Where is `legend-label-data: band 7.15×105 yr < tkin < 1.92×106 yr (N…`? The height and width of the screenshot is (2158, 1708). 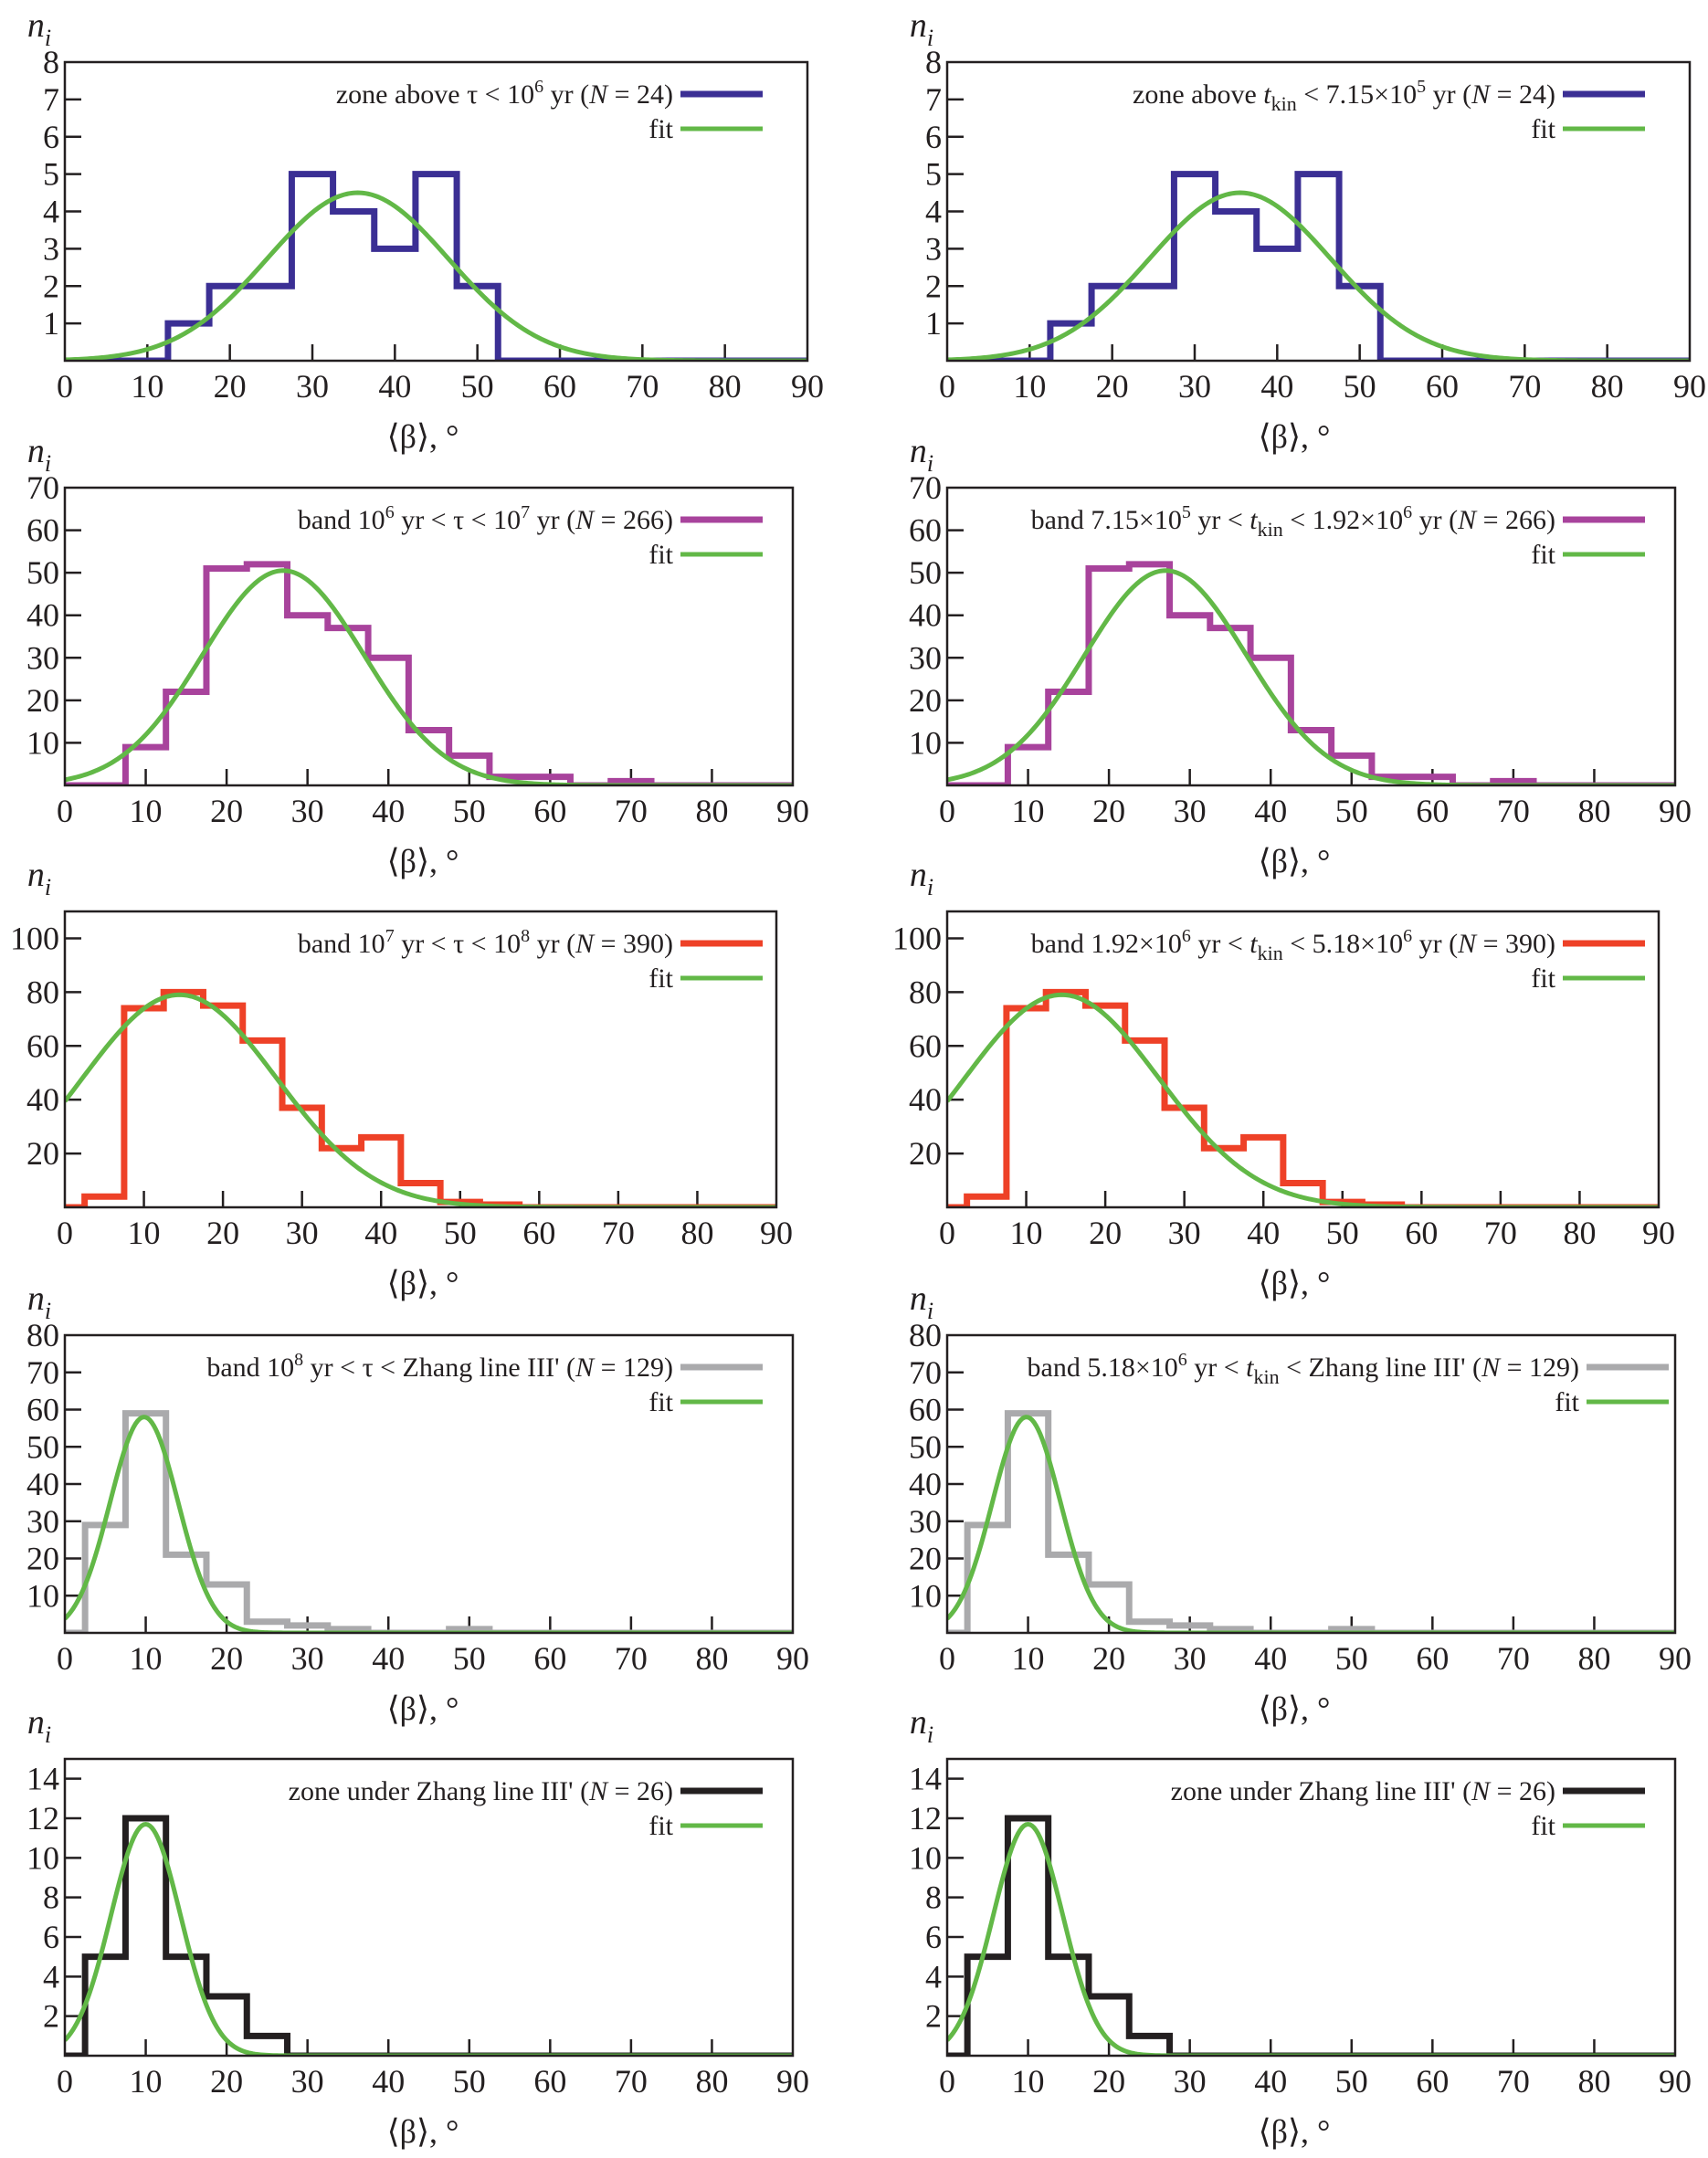 legend-label-data: band 7.15×105 yr < tkin < 1.92×106 yr (N… is located at coordinates (1293, 521).